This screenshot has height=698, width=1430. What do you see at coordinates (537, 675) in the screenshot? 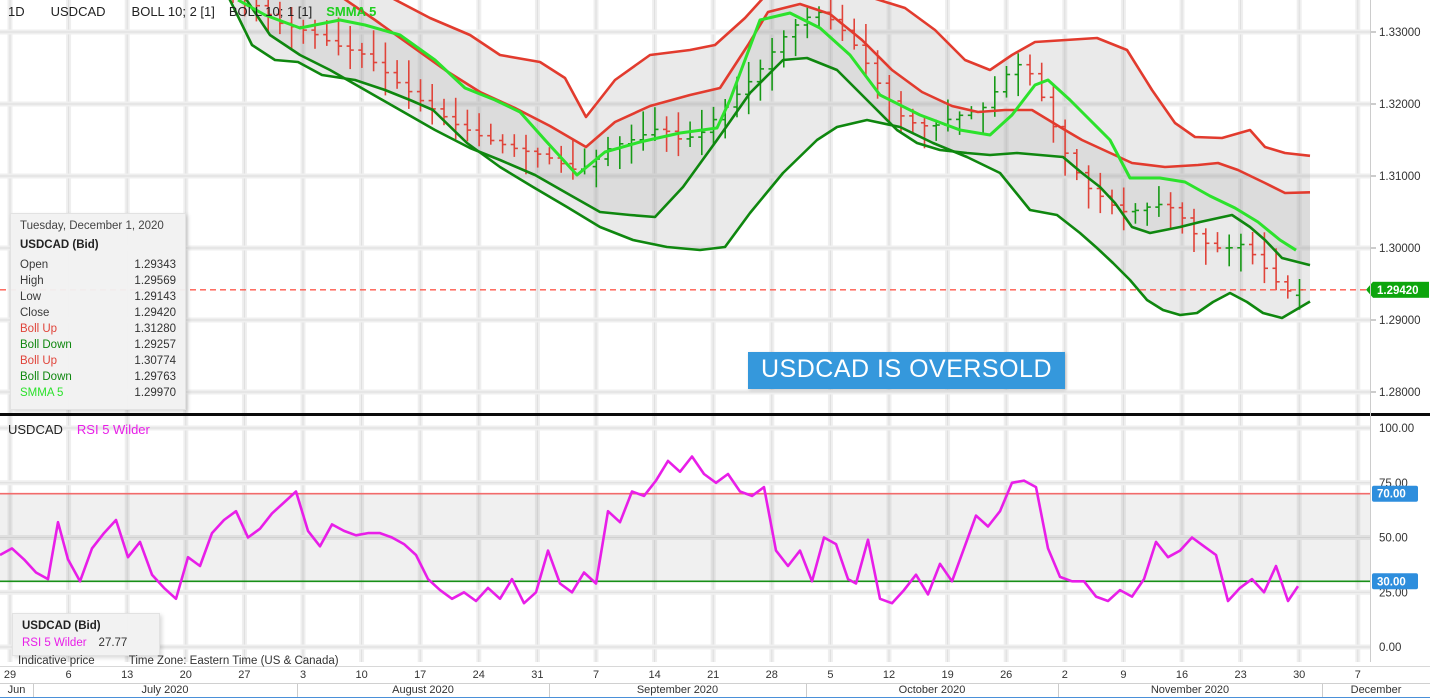
I see `day-tick-label: 31` at bounding box center [537, 675].